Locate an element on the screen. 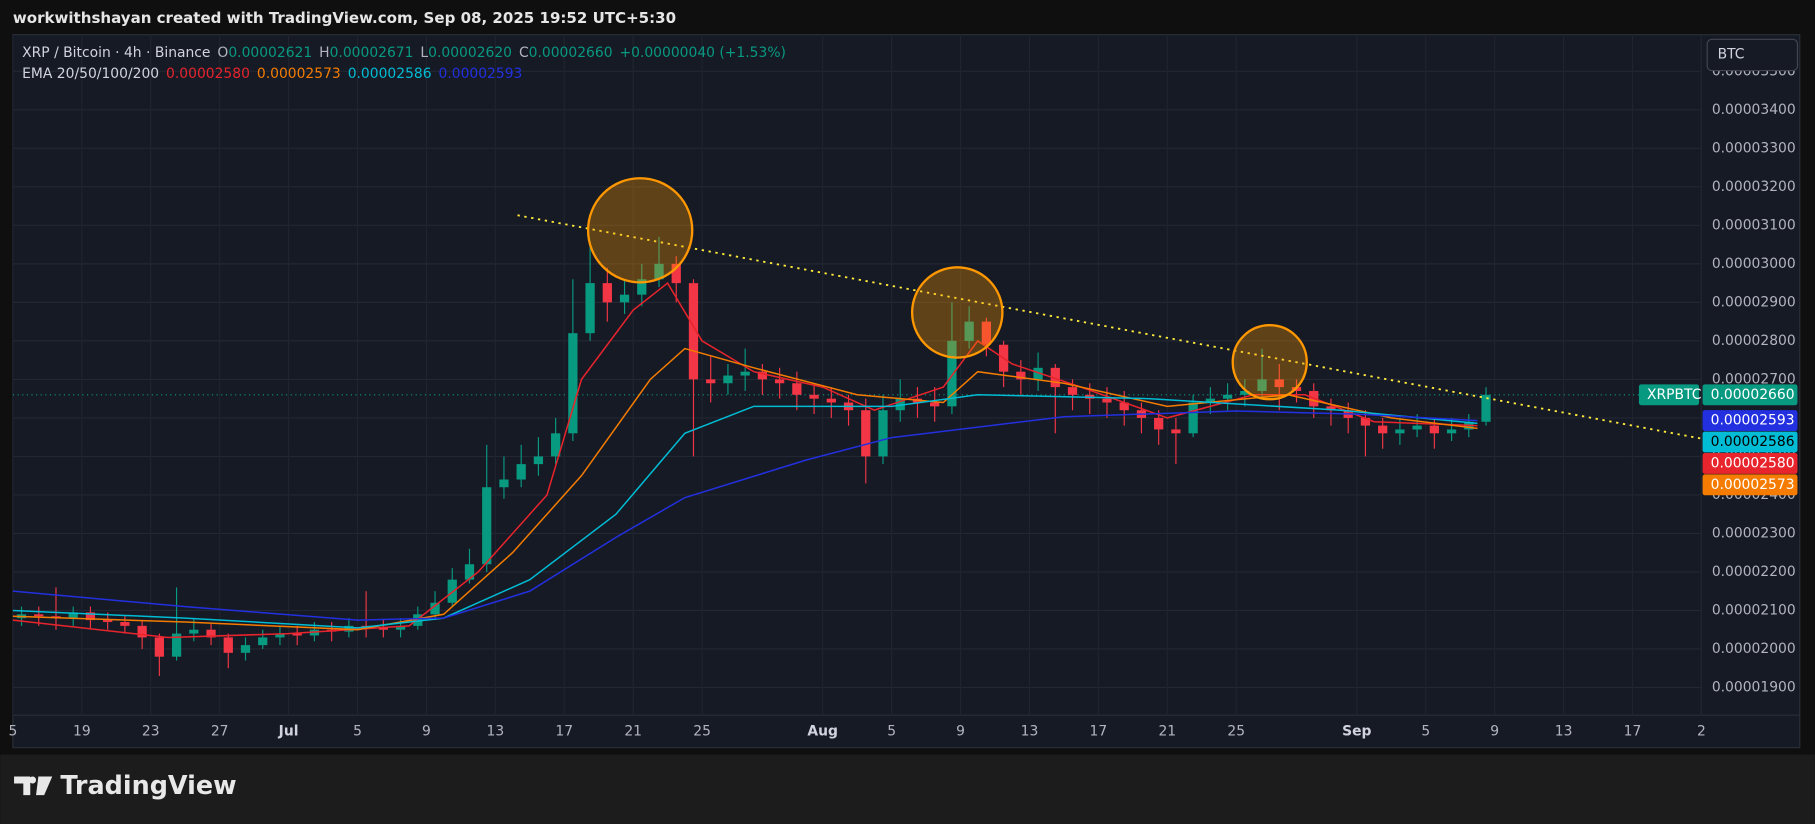  y-tick-label: 0.00003300 is located at coordinates (1754, 148).